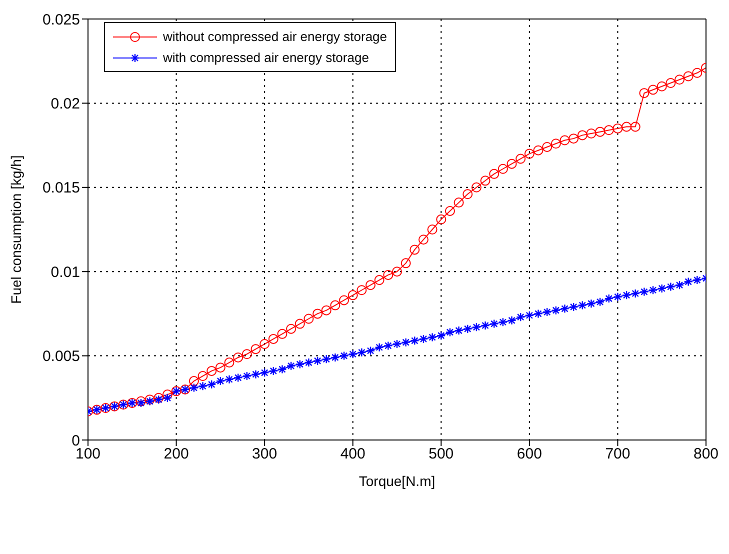 Image resolution: width=729 pixels, height=554 pixels. What do you see at coordinates (397, 481) in the screenshot?
I see `x-axis-title: Torque[N.m]` at bounding box center [397, 481].